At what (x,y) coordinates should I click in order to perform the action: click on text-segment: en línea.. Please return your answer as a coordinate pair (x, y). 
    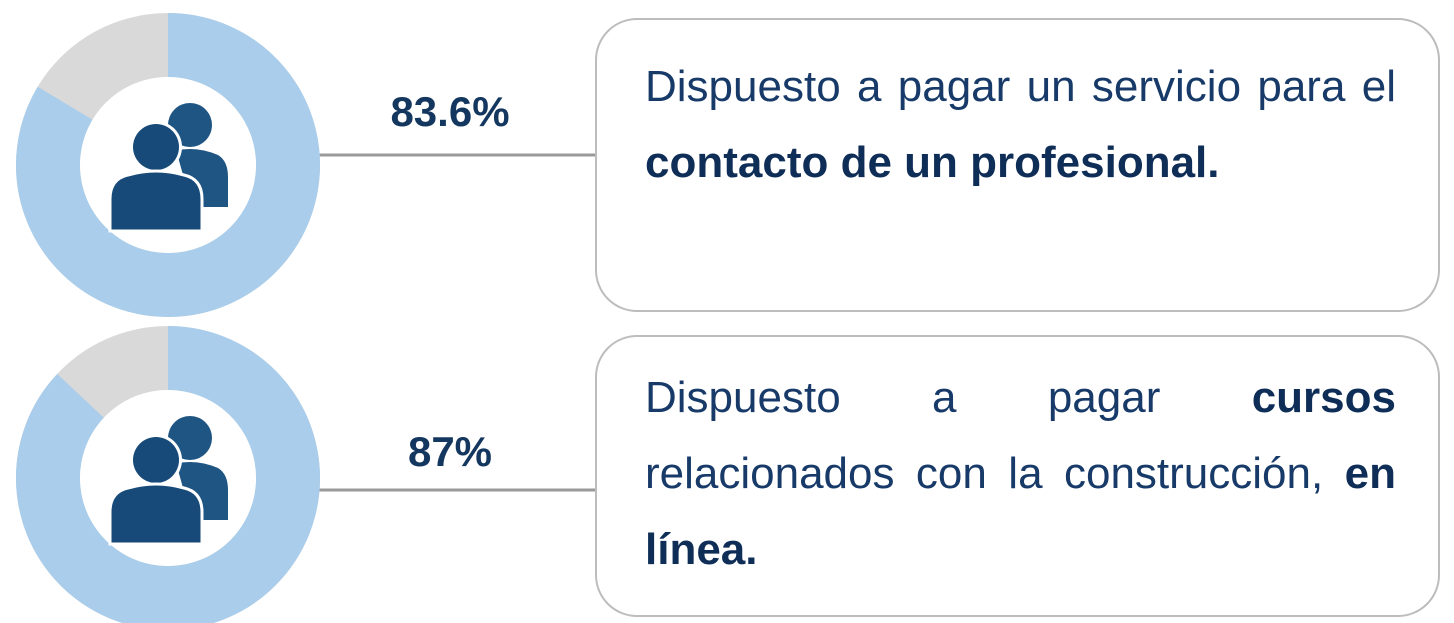
    Looking at the image, I should click on (1020, 511).